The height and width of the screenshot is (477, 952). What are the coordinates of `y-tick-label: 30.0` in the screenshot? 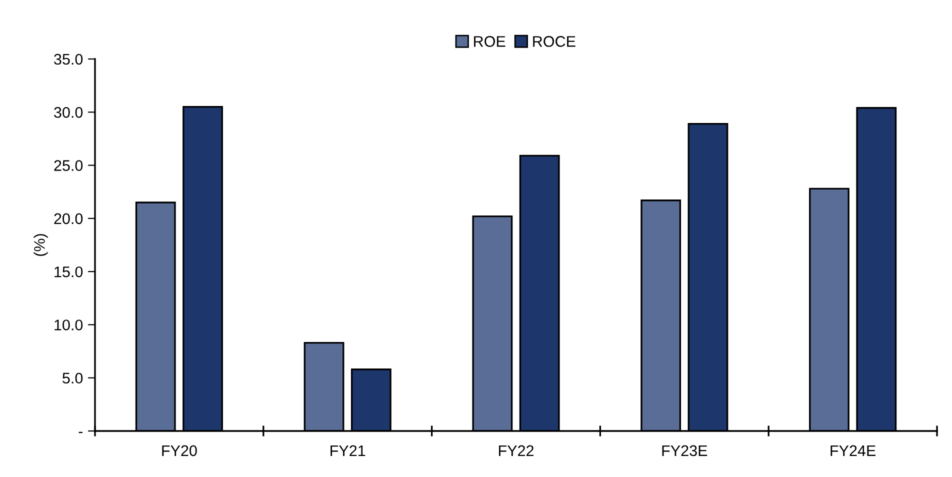 It's located at (68, 112).